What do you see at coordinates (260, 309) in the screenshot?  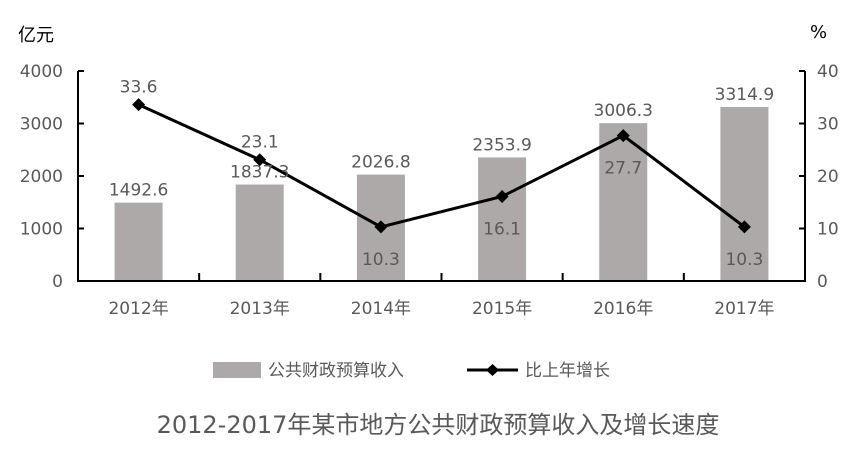 I see `x-tick-label: 2013年` at bounding box center [260, 309].